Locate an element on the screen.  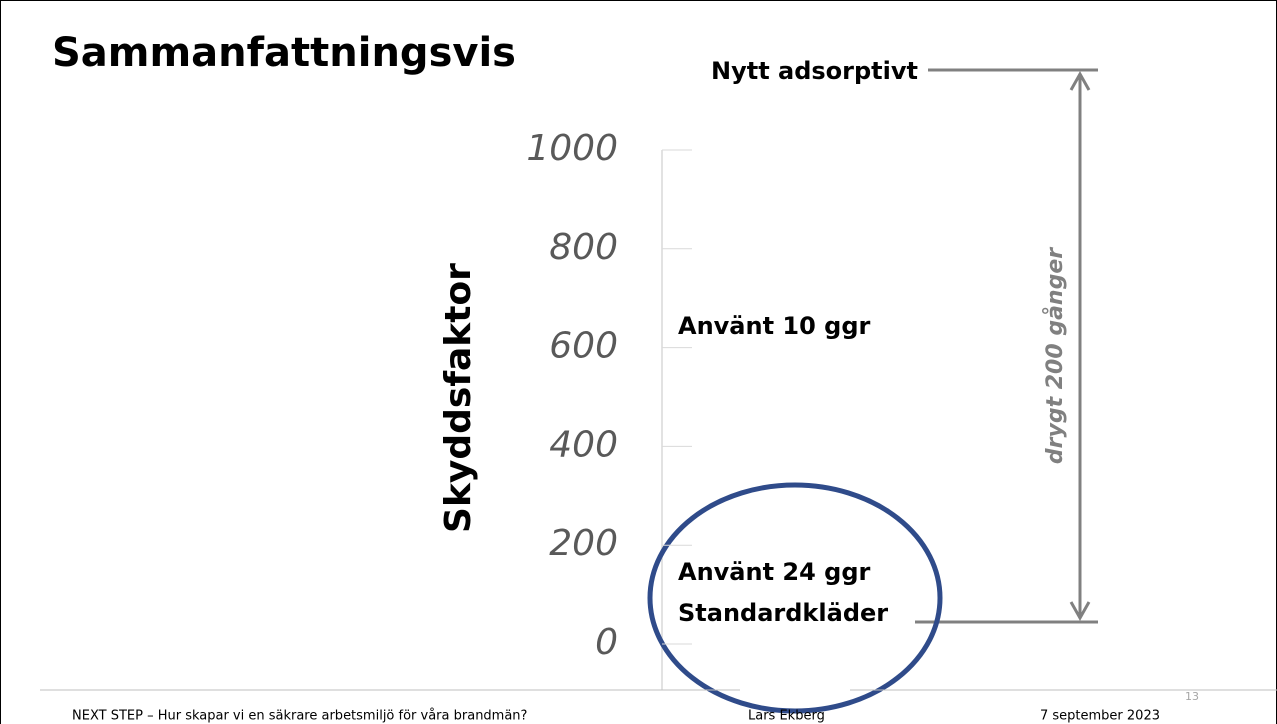
footer-date: 7 september 2023 is located at coordinates (1100, 716).